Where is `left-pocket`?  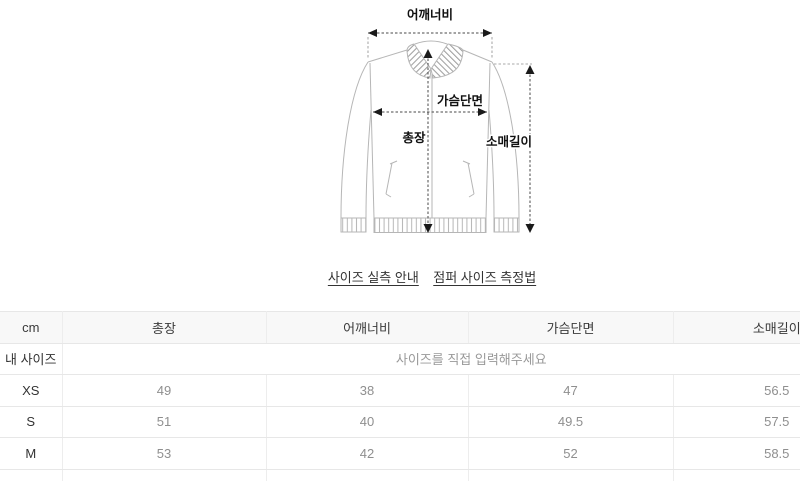 left-pocket is located at coordinates (391, 179).